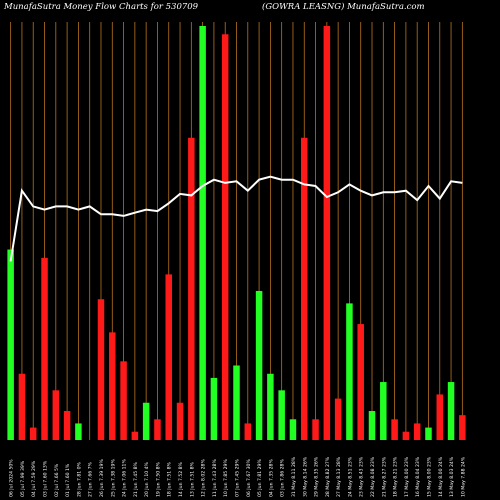 The height and width of the screenshot is (500, 500). I want to click on x-tick-label: 27 Jun 7.66 7%, so click(91, 479).